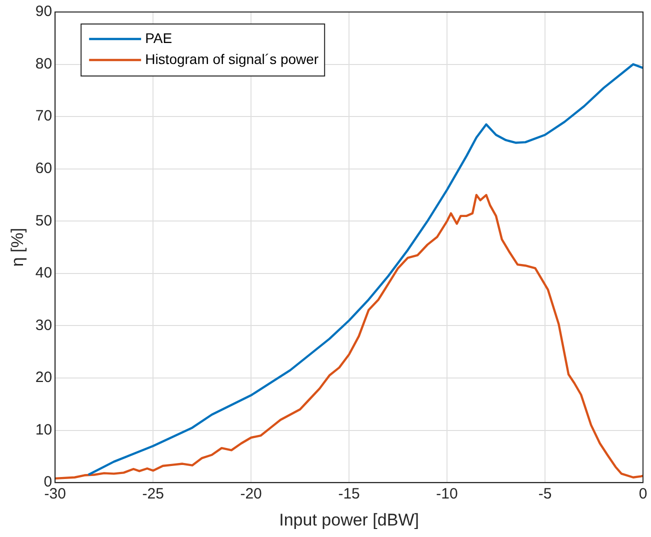 This screenshot has height=537, width=651. Describe the element at coordinates (55, 494) in the screenshot. I see `x-tick-label: -30` at that location.